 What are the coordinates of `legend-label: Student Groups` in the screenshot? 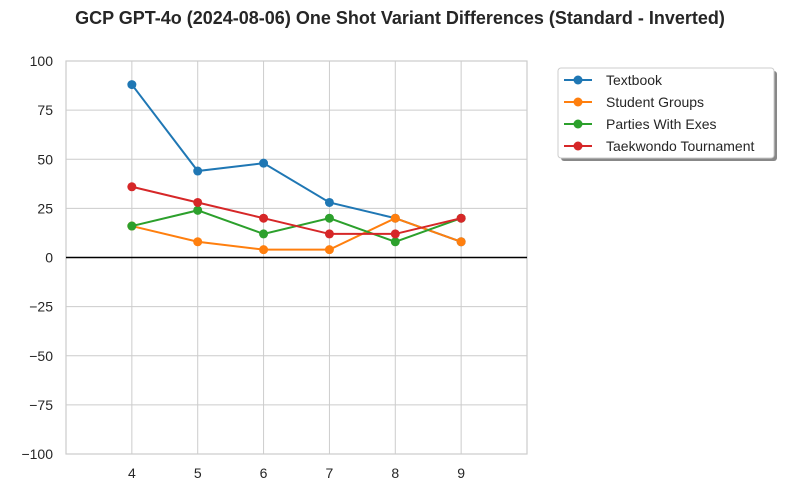 It's located at (655, 102).